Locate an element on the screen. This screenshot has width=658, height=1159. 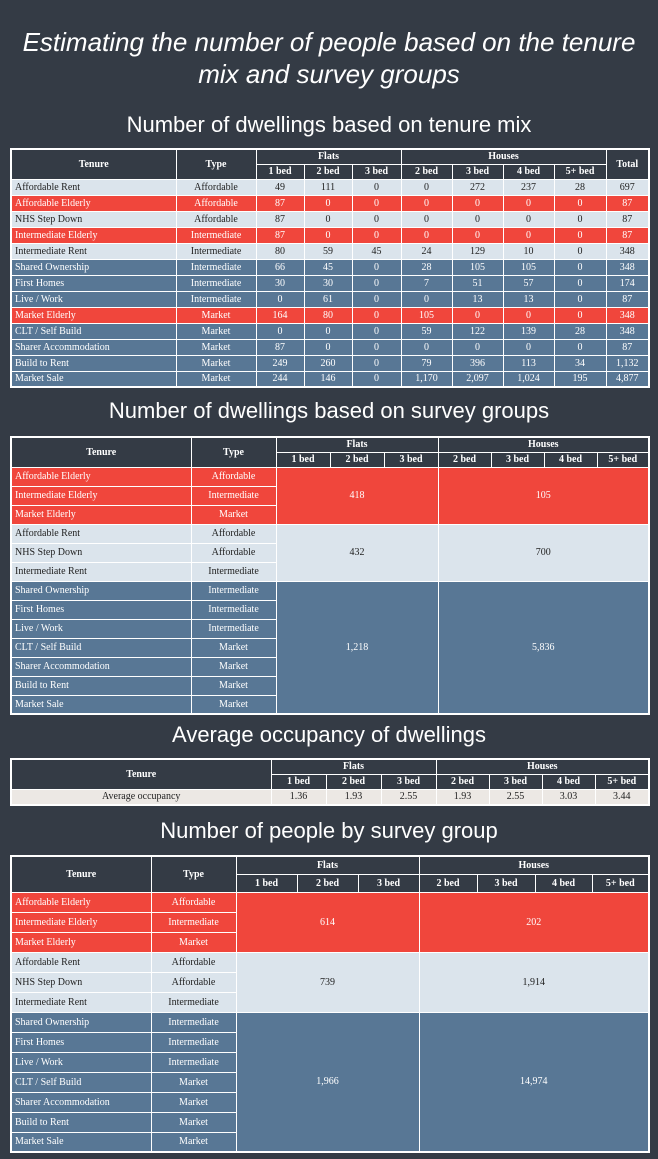
value-cell: 249 is located at coordinates (280, 363).